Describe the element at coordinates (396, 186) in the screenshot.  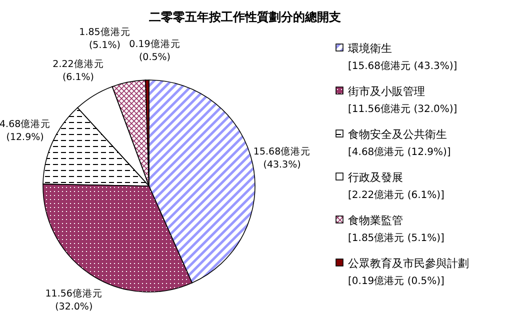
I see `legend-label: 行政及發展 [2.22億港元 (6.1%)]` at that location.